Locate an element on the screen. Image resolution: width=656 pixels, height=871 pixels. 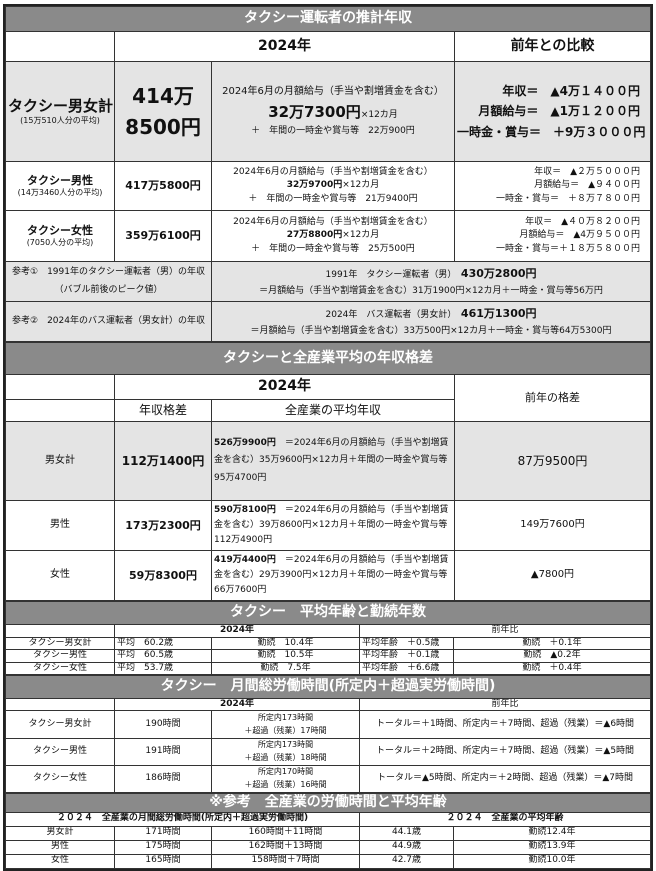
monthly-salary: 27万8800円 is located at coordinates (314, 235).